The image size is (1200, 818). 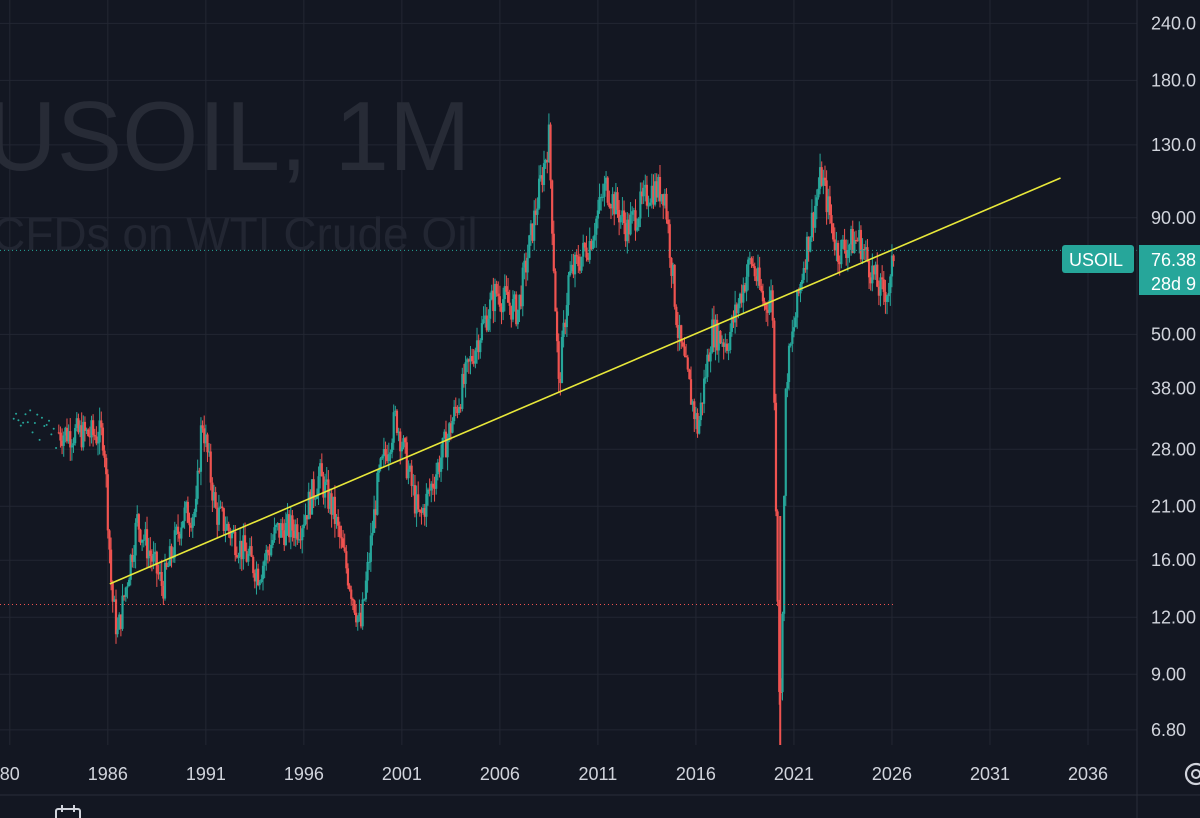 What do you see at coordinates (1173, 389) in the screenshot?
I see `y-tick-label-5: 38.00` at bounding box center [1173, 389].